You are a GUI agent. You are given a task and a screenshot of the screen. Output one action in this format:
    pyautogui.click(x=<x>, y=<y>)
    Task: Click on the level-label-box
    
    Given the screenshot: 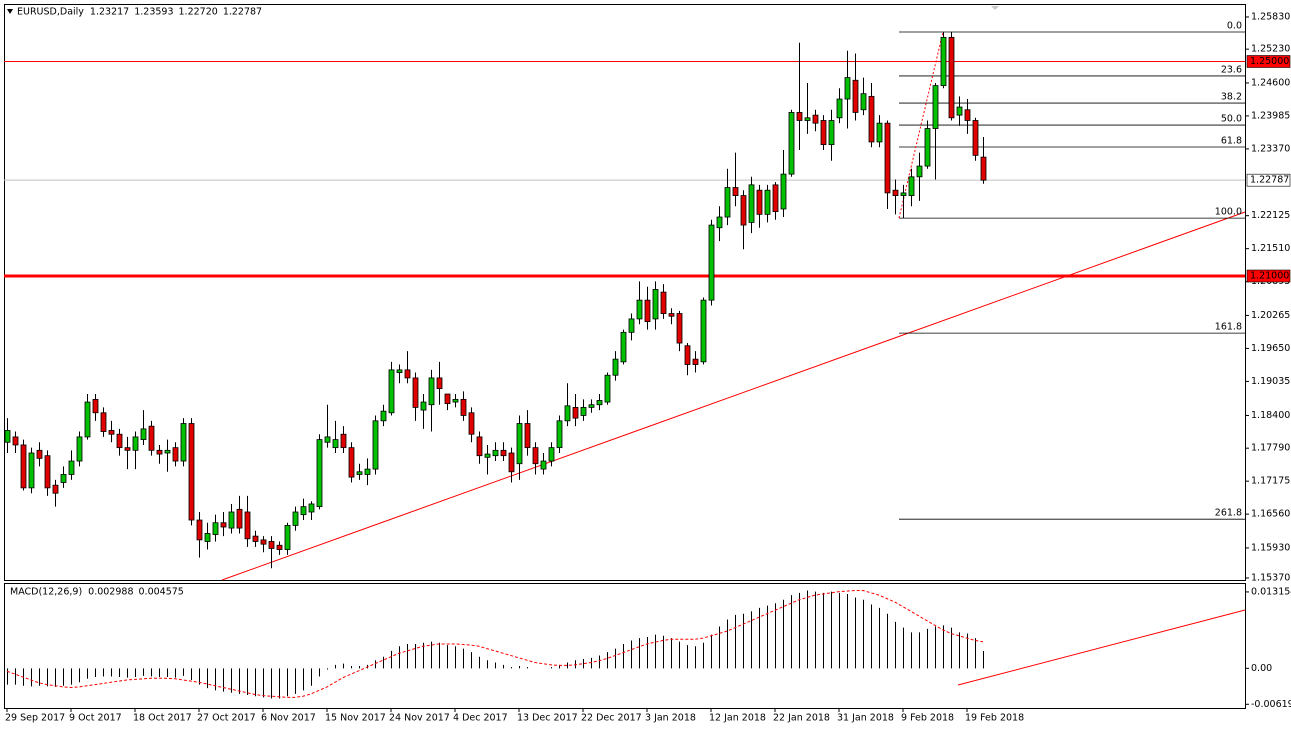 What is the action you would take?
    pyautogui.click(x=1268, y=61)
    